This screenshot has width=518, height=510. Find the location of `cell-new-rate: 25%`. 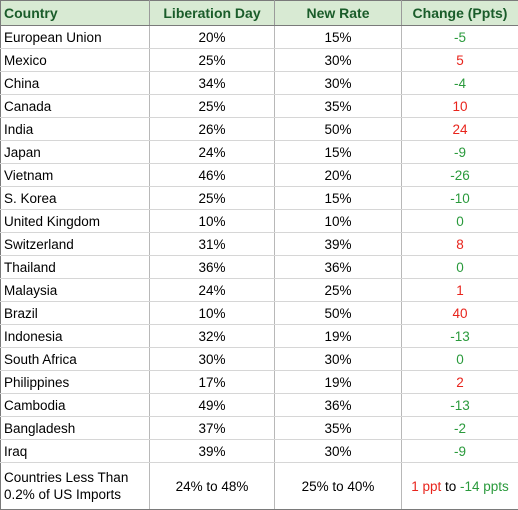

cell-new-rate: 25% is located at coordinates (338, 290).